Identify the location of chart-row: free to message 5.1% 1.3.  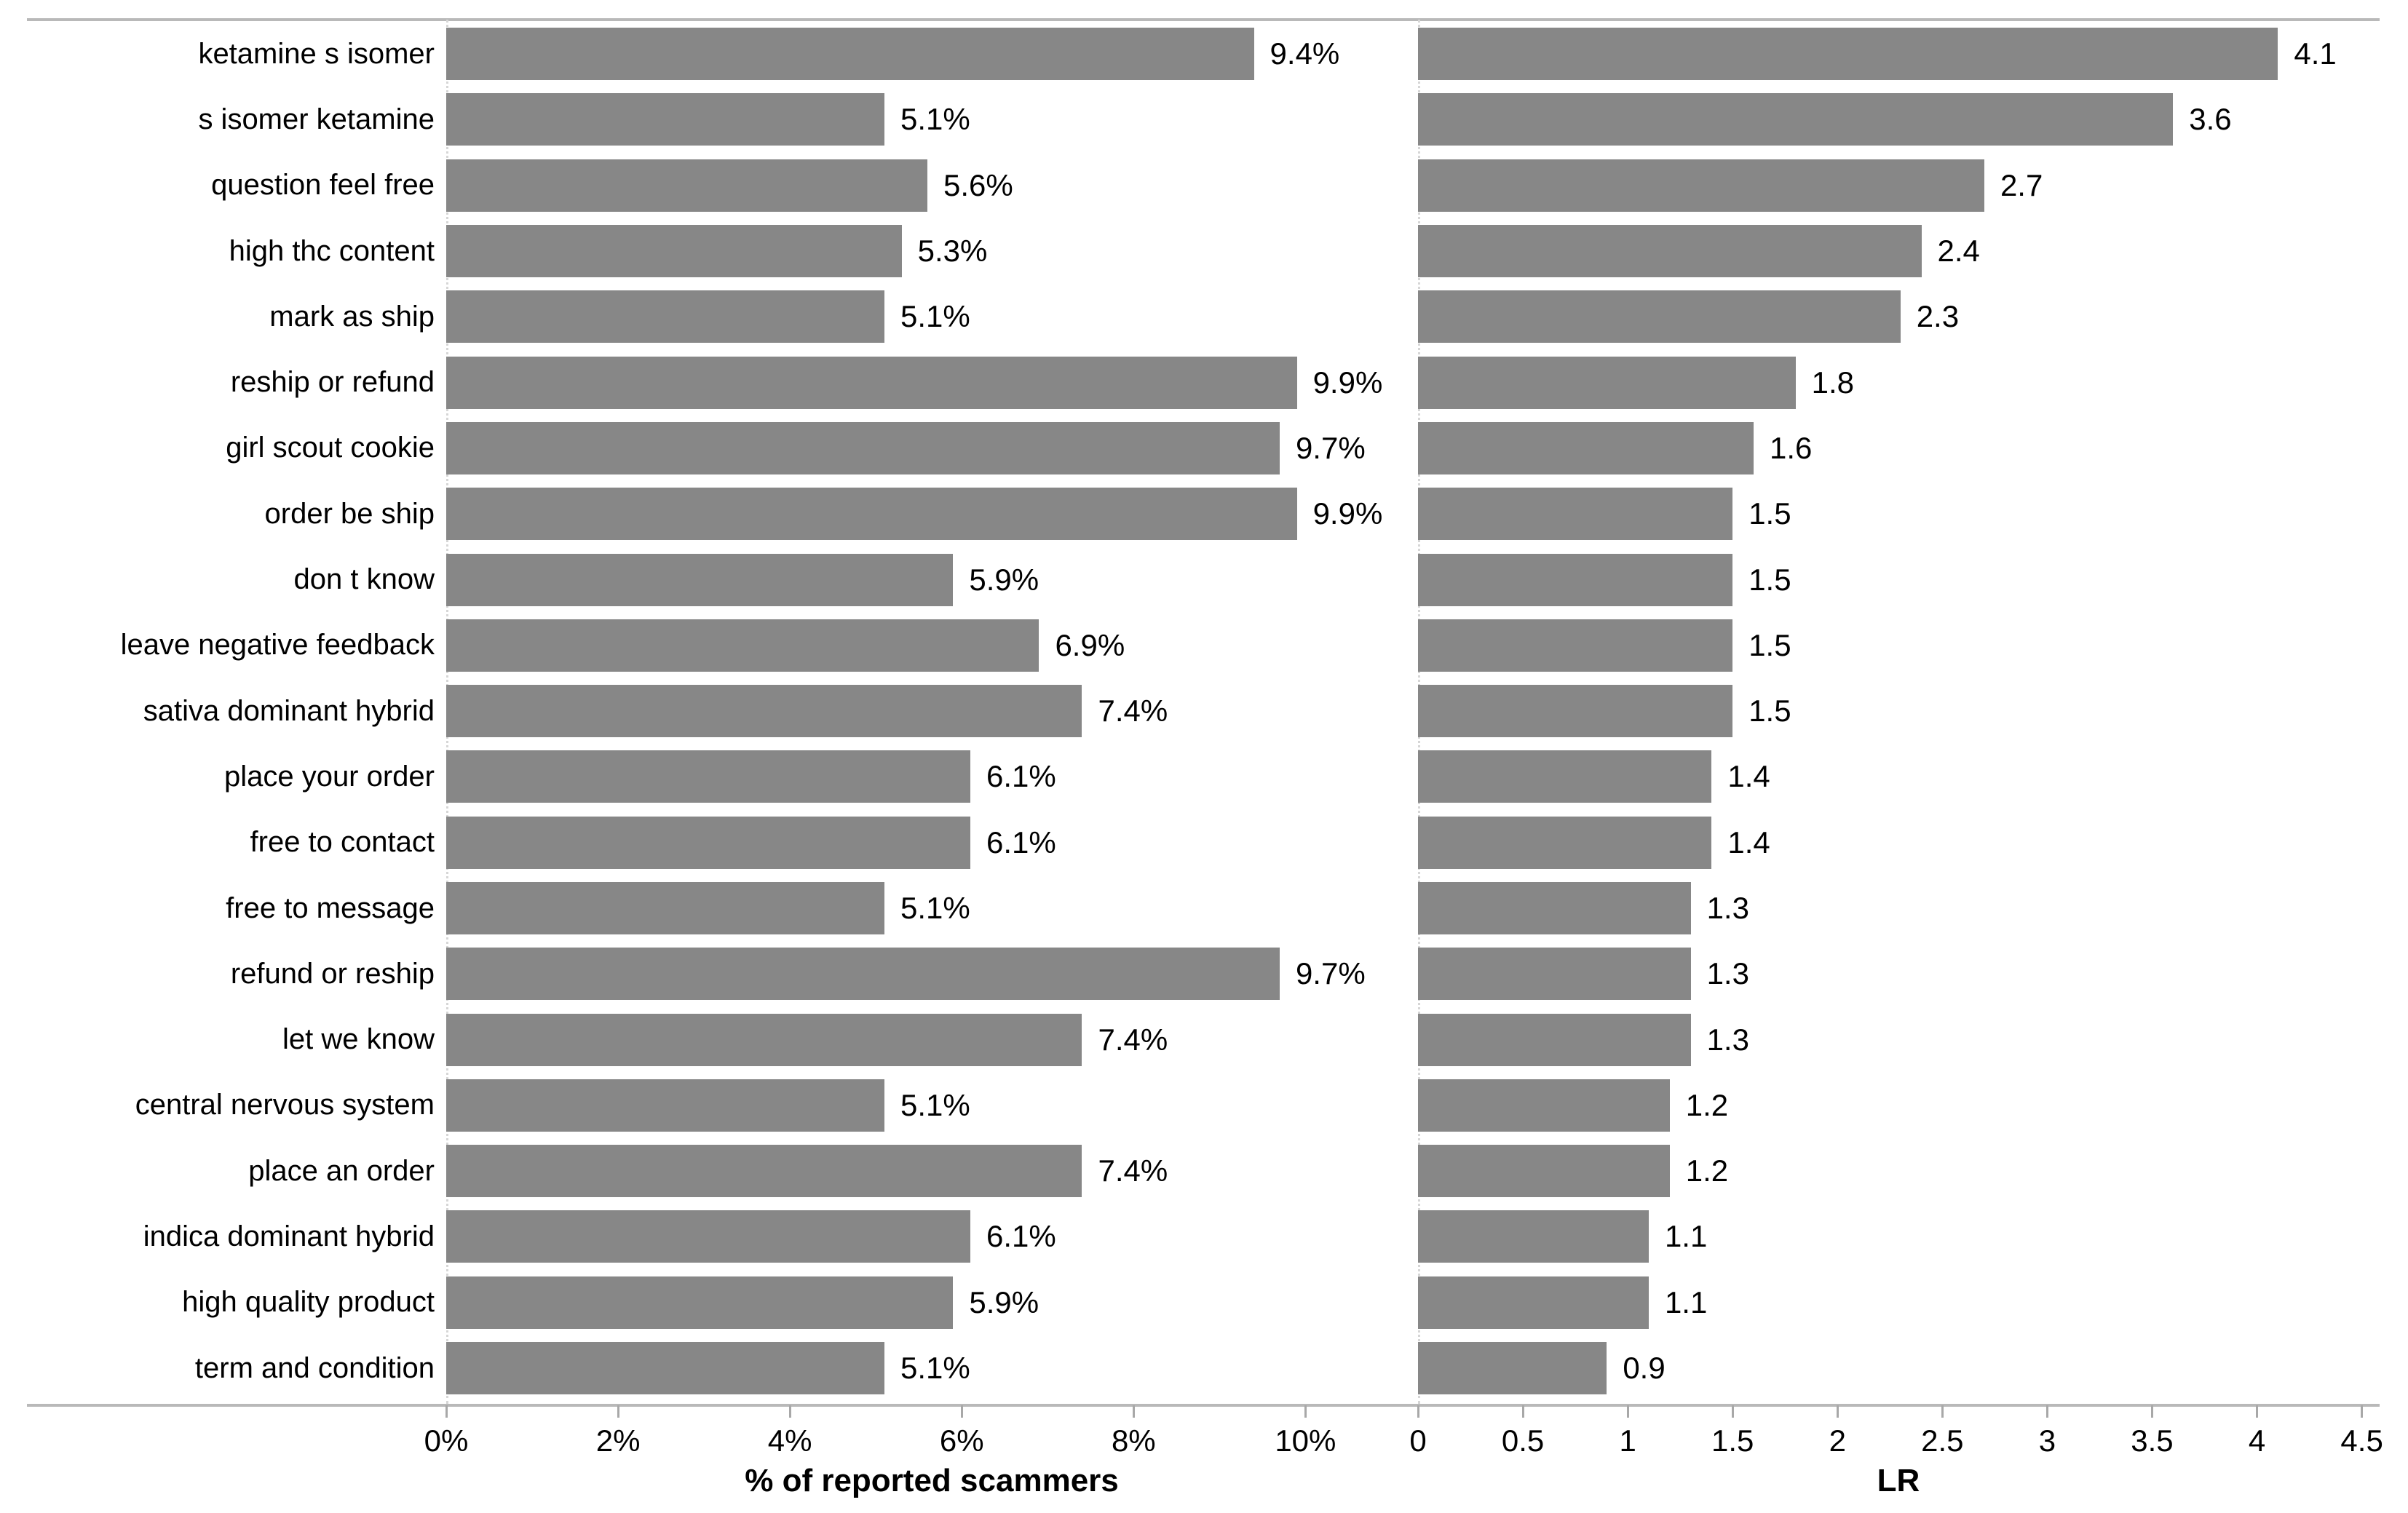
(1204, 908).